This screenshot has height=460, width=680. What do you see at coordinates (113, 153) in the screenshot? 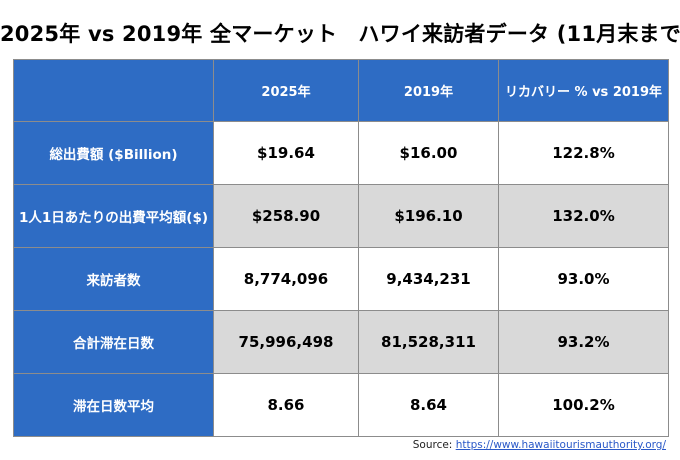
I see `row-label-total-spending: 総出費額 ($Billion)` at bounding box center [113, 153].